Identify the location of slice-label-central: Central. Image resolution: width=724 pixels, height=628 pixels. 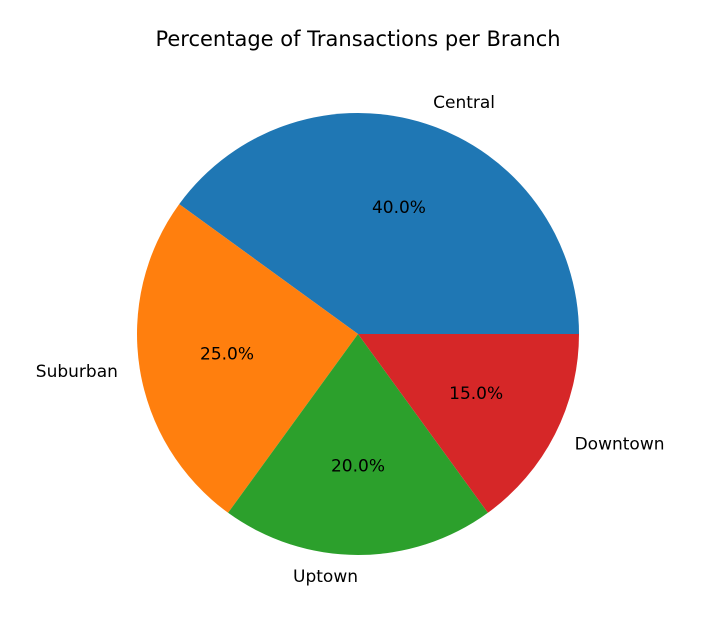
(464, 103).